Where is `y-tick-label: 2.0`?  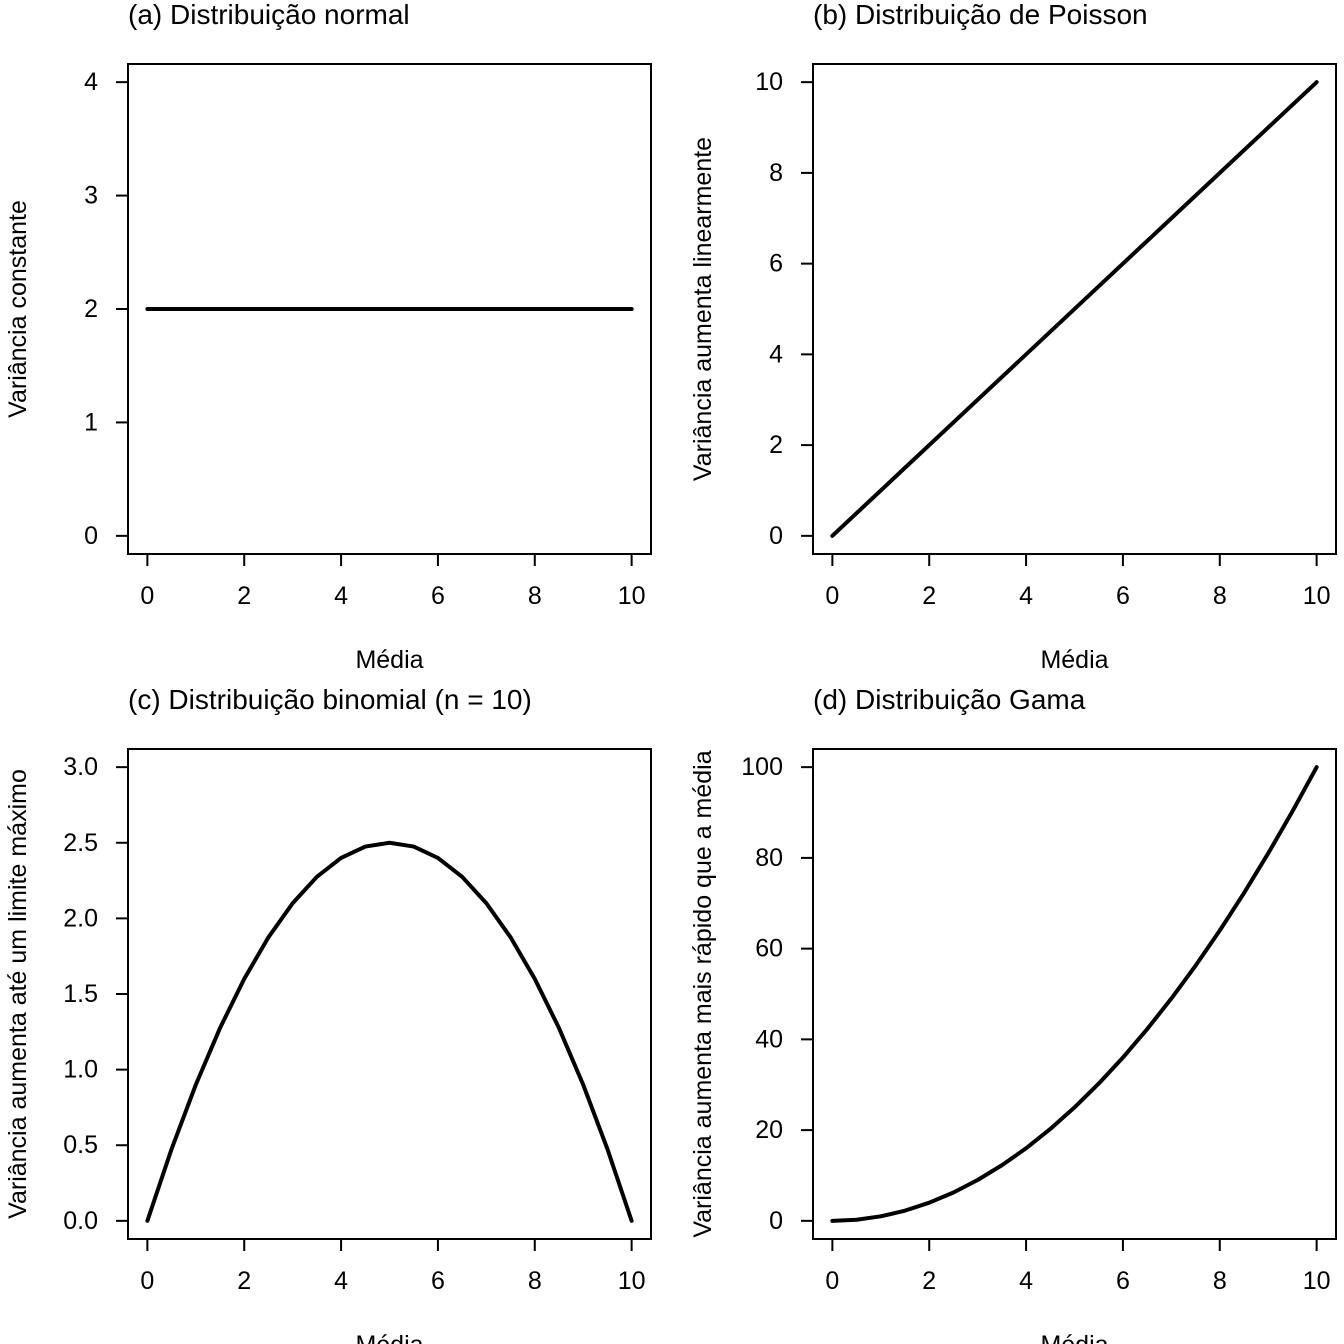 y-tick-label: 2.0 is located at coordinates (80, 918).